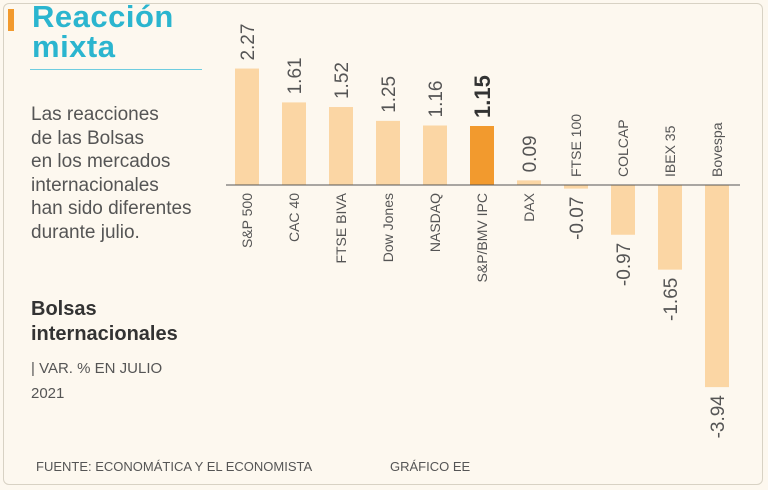 The height and width of the screenshot is (490, 768). What do you see at coordinates (85, 232) in the screenshot?
I see `intro-line-6: durante julio.` at bounding box center [85, 232].